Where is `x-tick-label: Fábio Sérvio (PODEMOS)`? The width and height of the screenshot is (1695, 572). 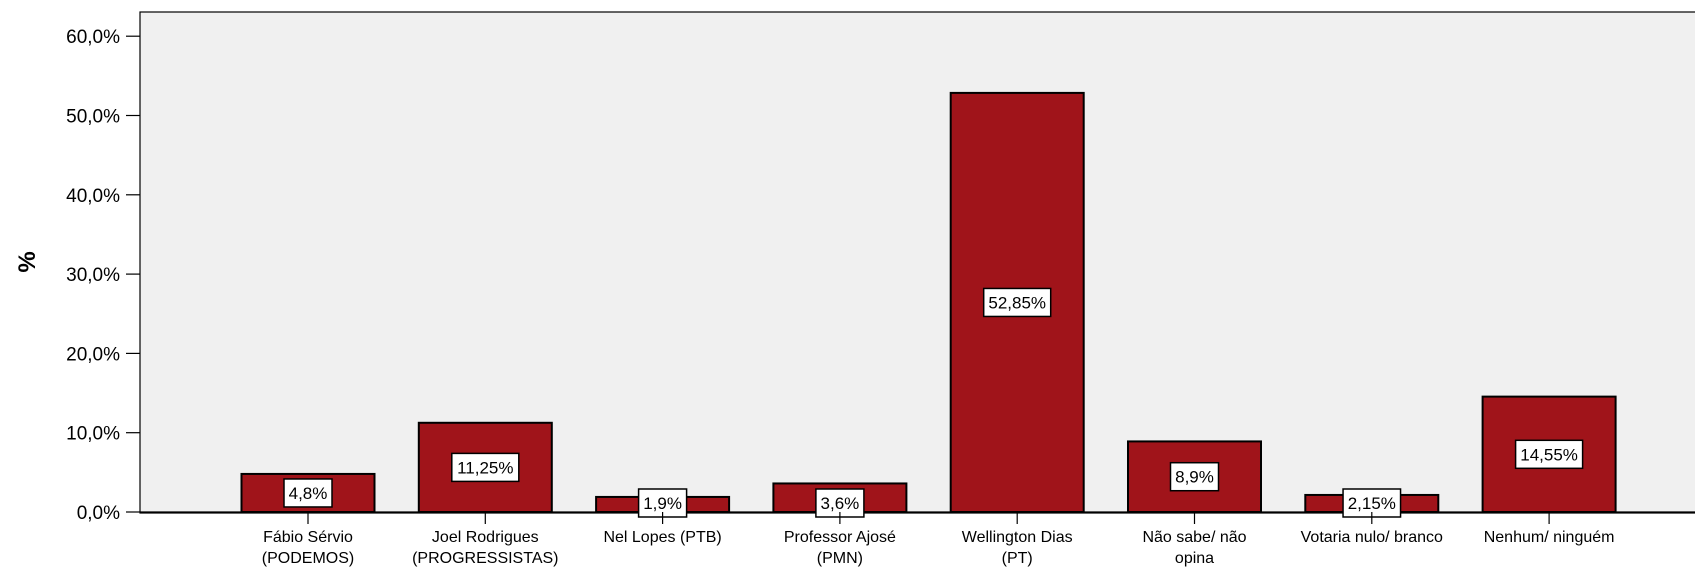
x-tick-label: Fábio Sérvio (PODEMOS) is located at coordinates (308, 548).